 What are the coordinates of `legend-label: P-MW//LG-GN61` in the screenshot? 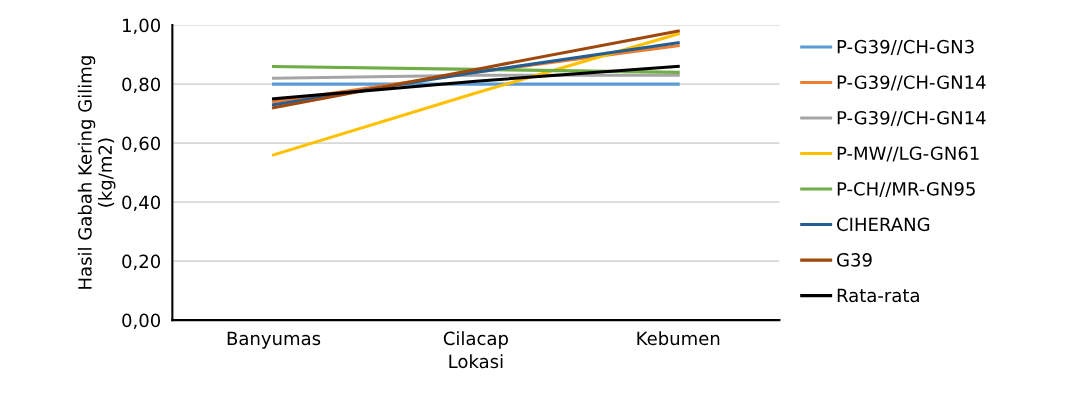 It's located at (908, 154).